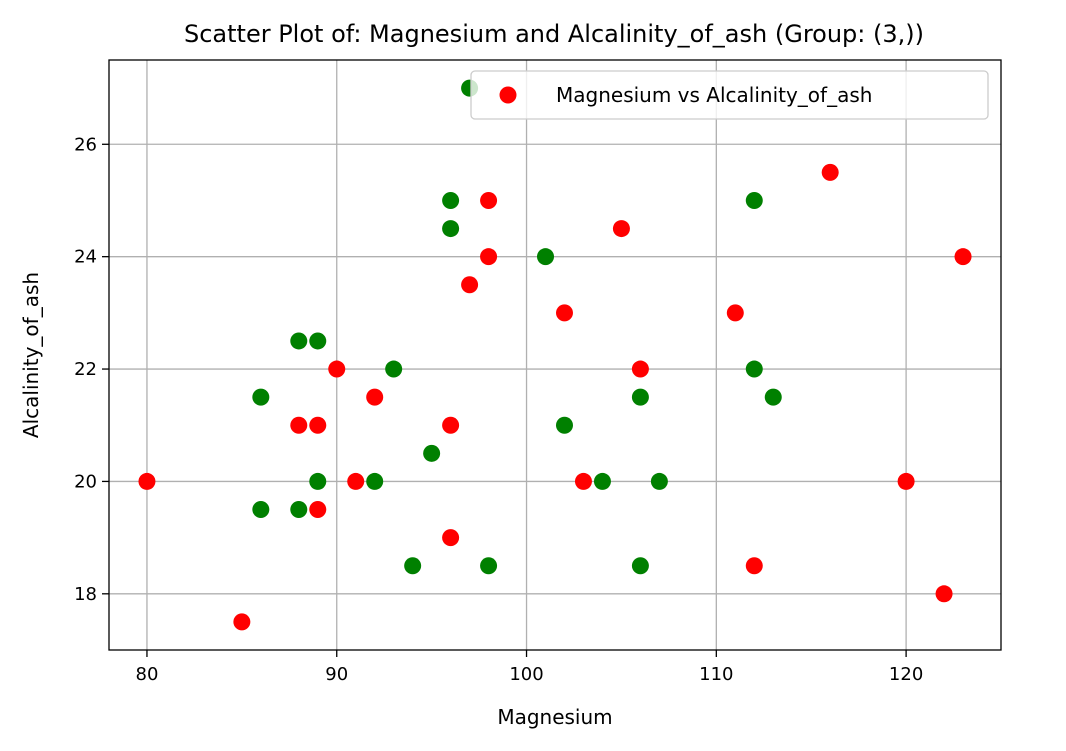 The height and width of the screenshot is (751, 1066). I want to click on legend-box, so click(729, 95).